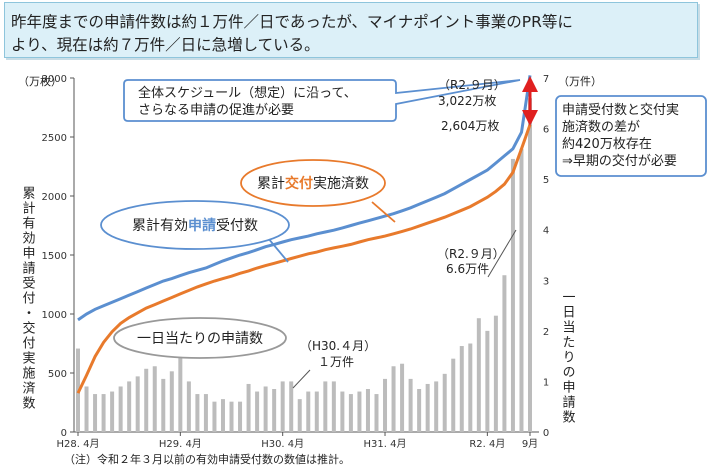 This screenshot has width=717, height=471. I want to click on left-tick-label: 2000, so click(54, 197).